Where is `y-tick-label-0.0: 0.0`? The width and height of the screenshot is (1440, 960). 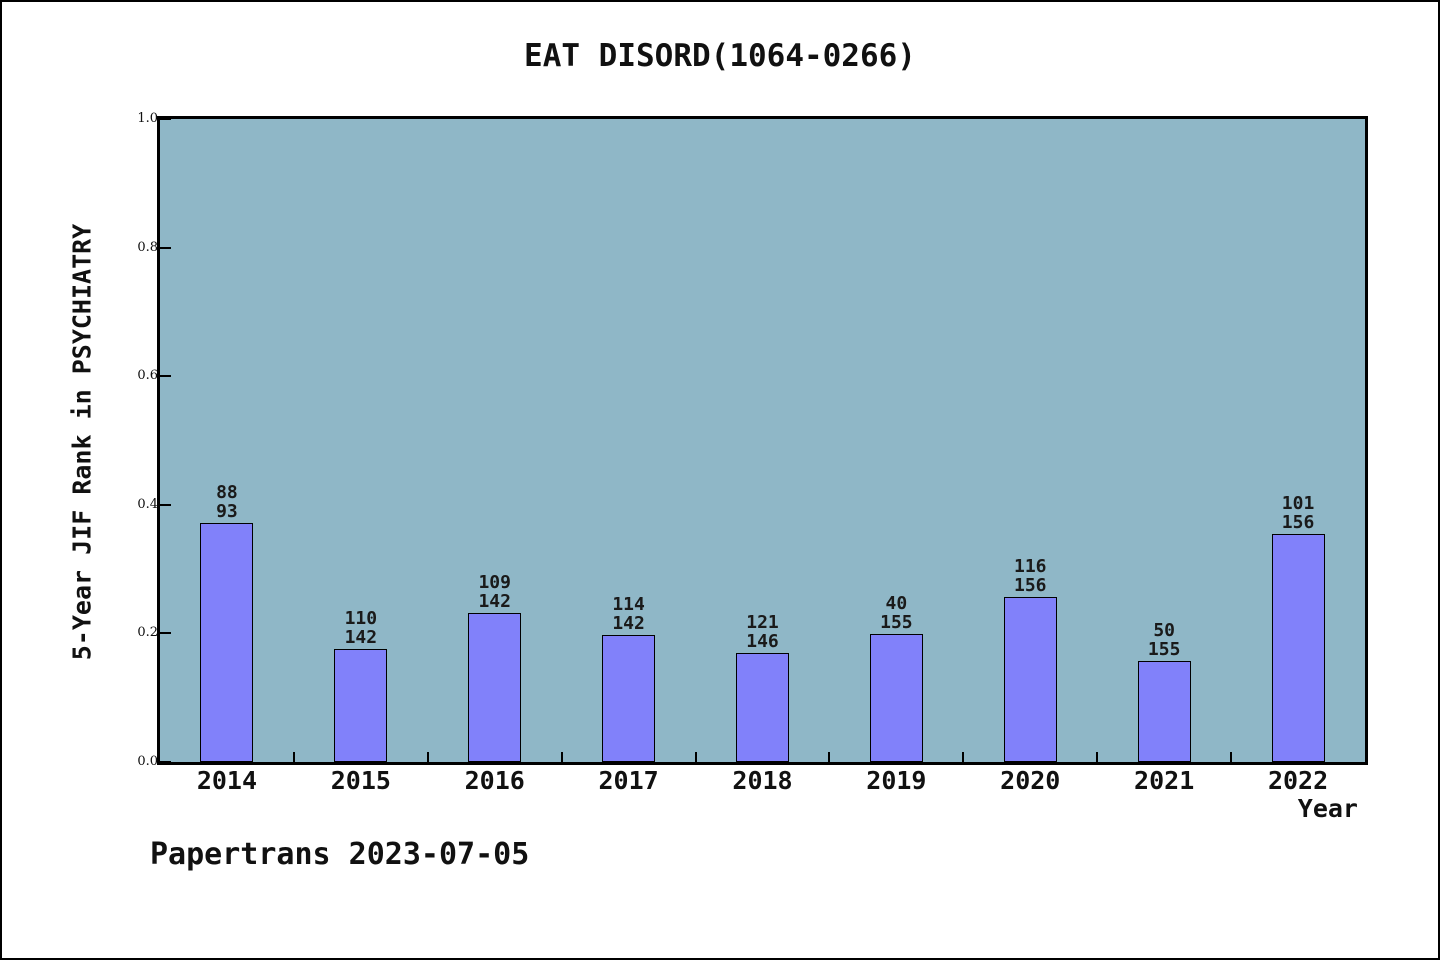
y-tick-label-0.0: 0.0 is located at coordinates (147, 761).